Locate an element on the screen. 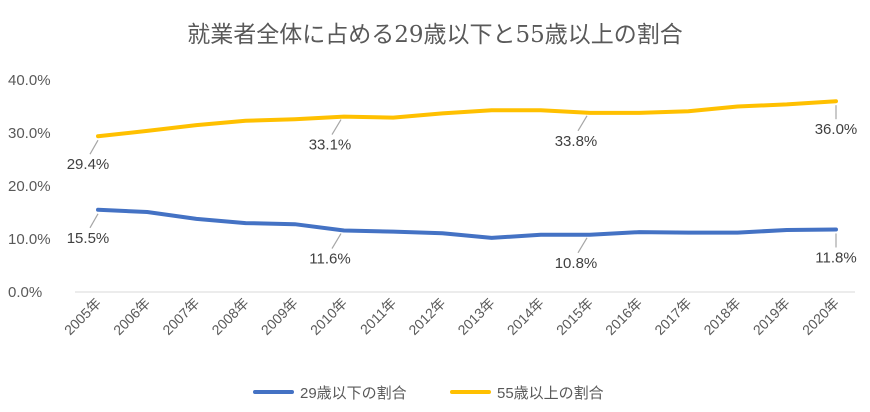 Image resolution: width=870 pixels, height=412 pixels. x-tick-label: 2020年 is located at coordinates (820, 316).